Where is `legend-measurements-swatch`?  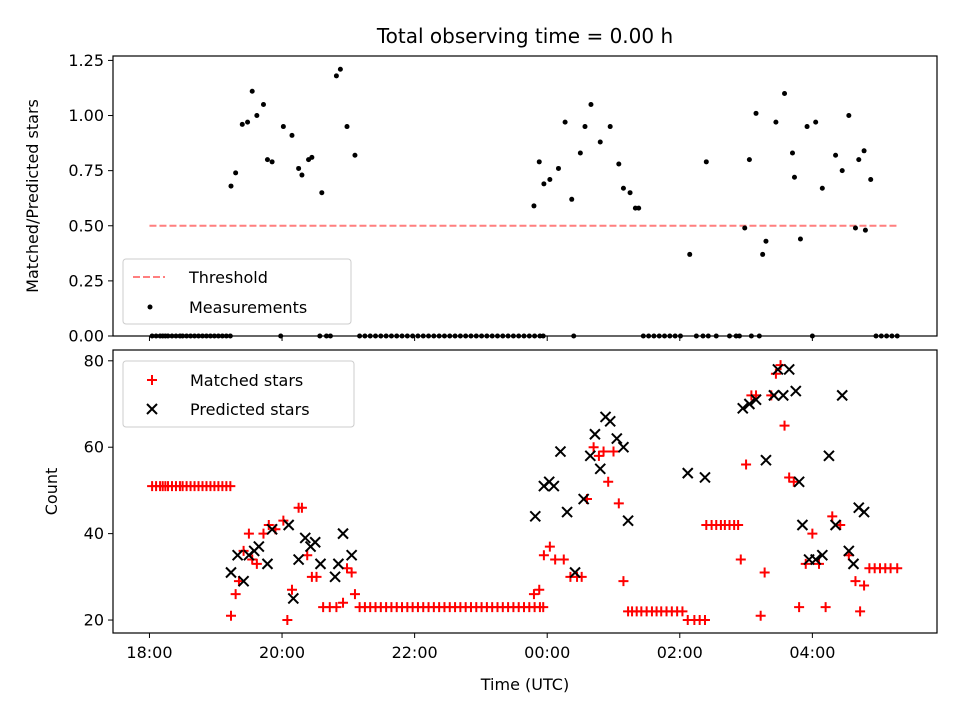 legend-measurements-swatch is located at coordinates (150, 307).